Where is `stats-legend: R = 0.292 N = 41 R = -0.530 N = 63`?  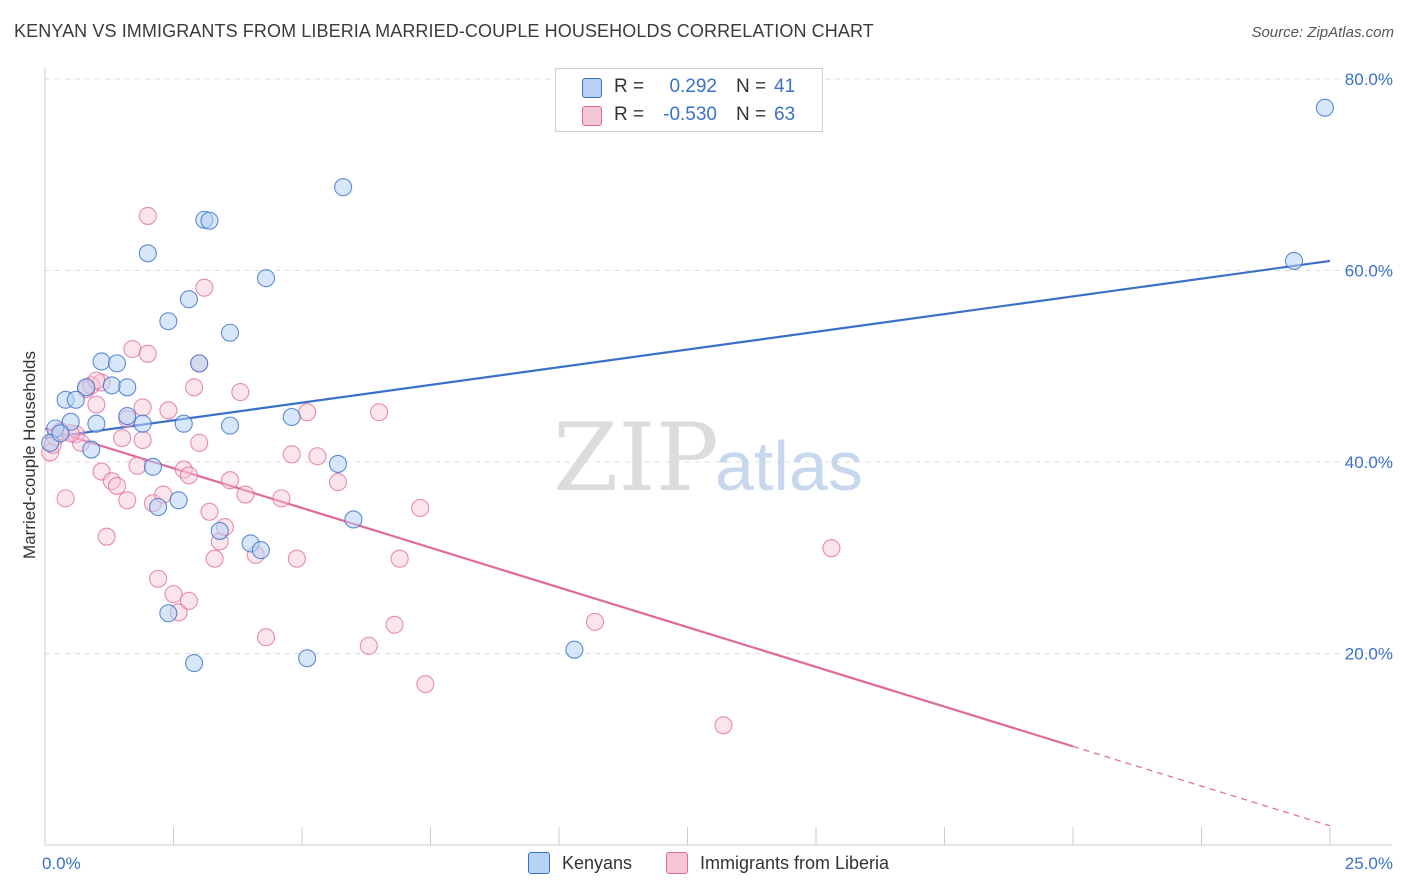 stats-legend: R = 0.292 N = 41 R = -0.530 N = 63 is located at coordinates (689, 100).